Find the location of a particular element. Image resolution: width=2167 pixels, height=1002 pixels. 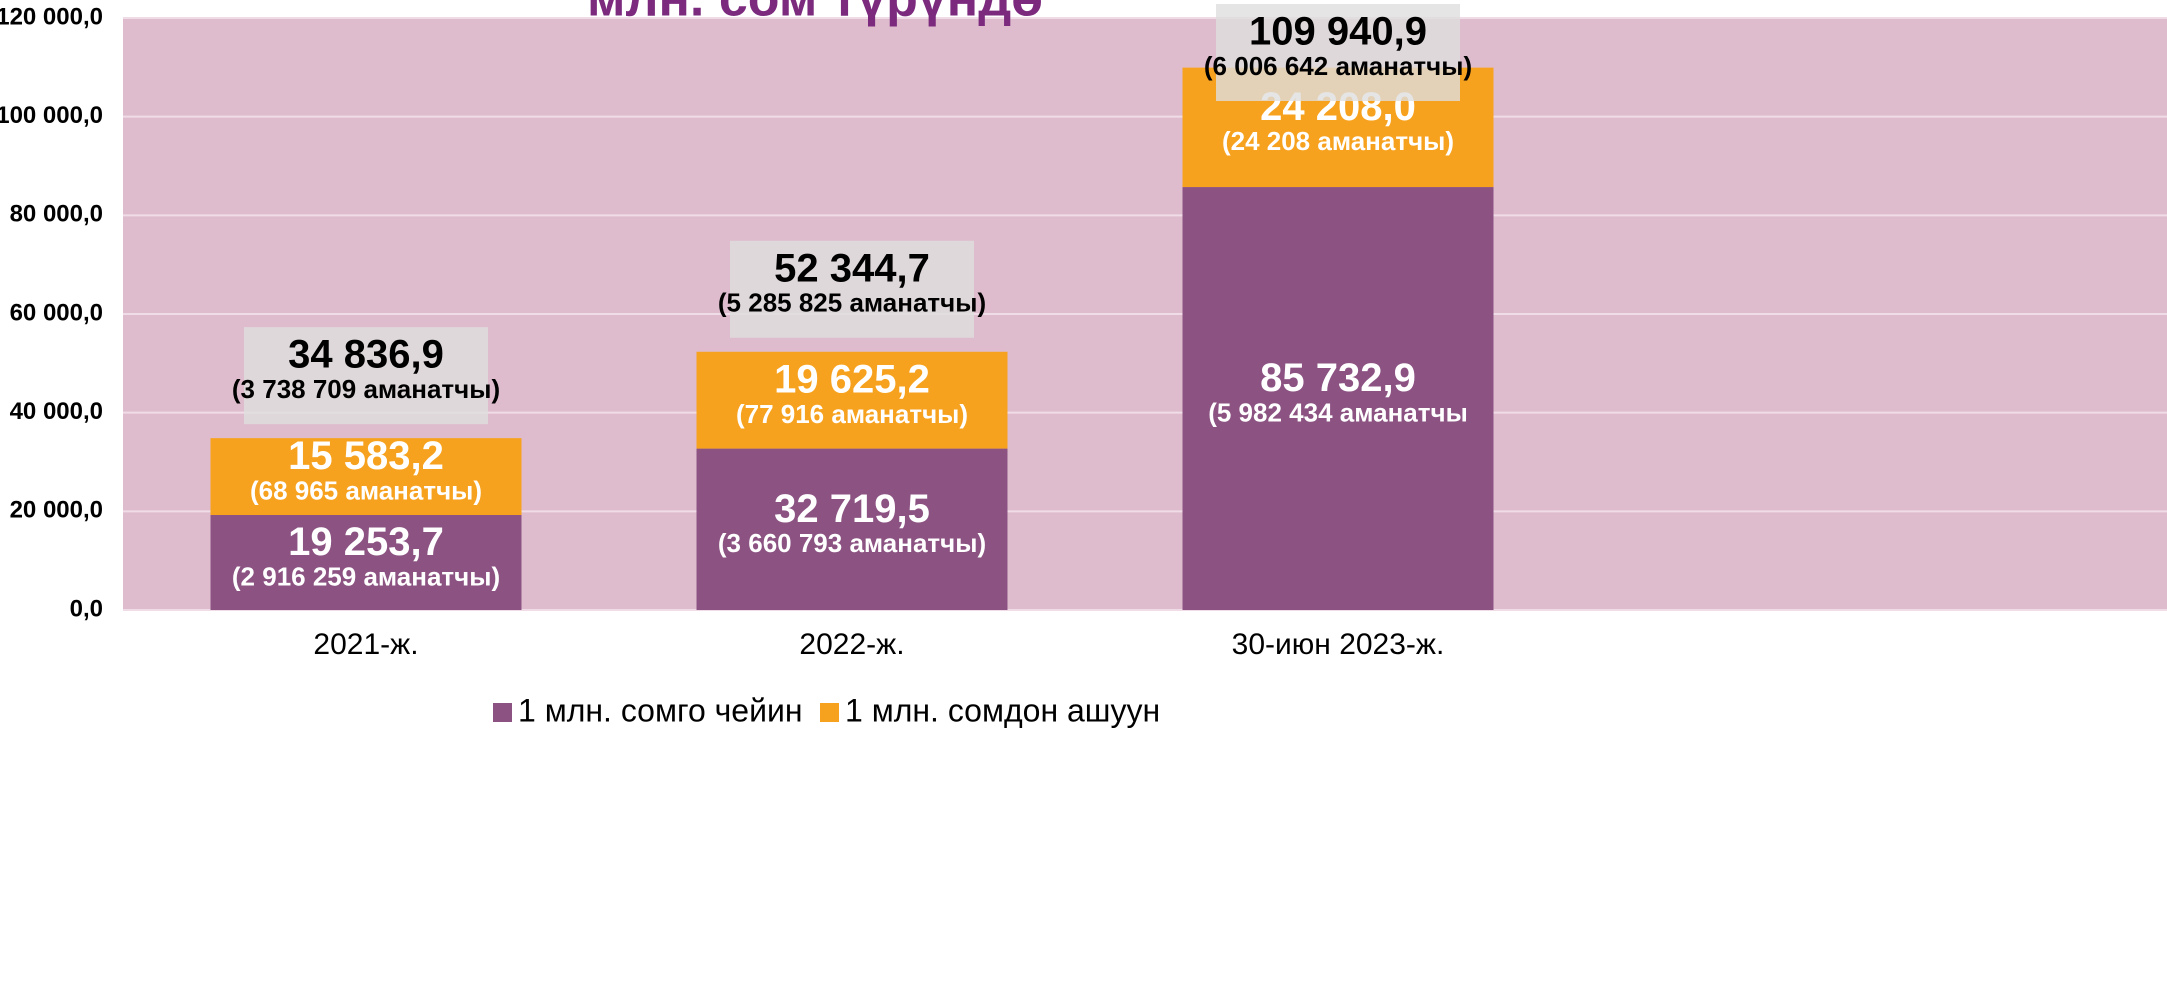

data-note: (5 982 434 аманатчы is located at coordinates (1338, 412).